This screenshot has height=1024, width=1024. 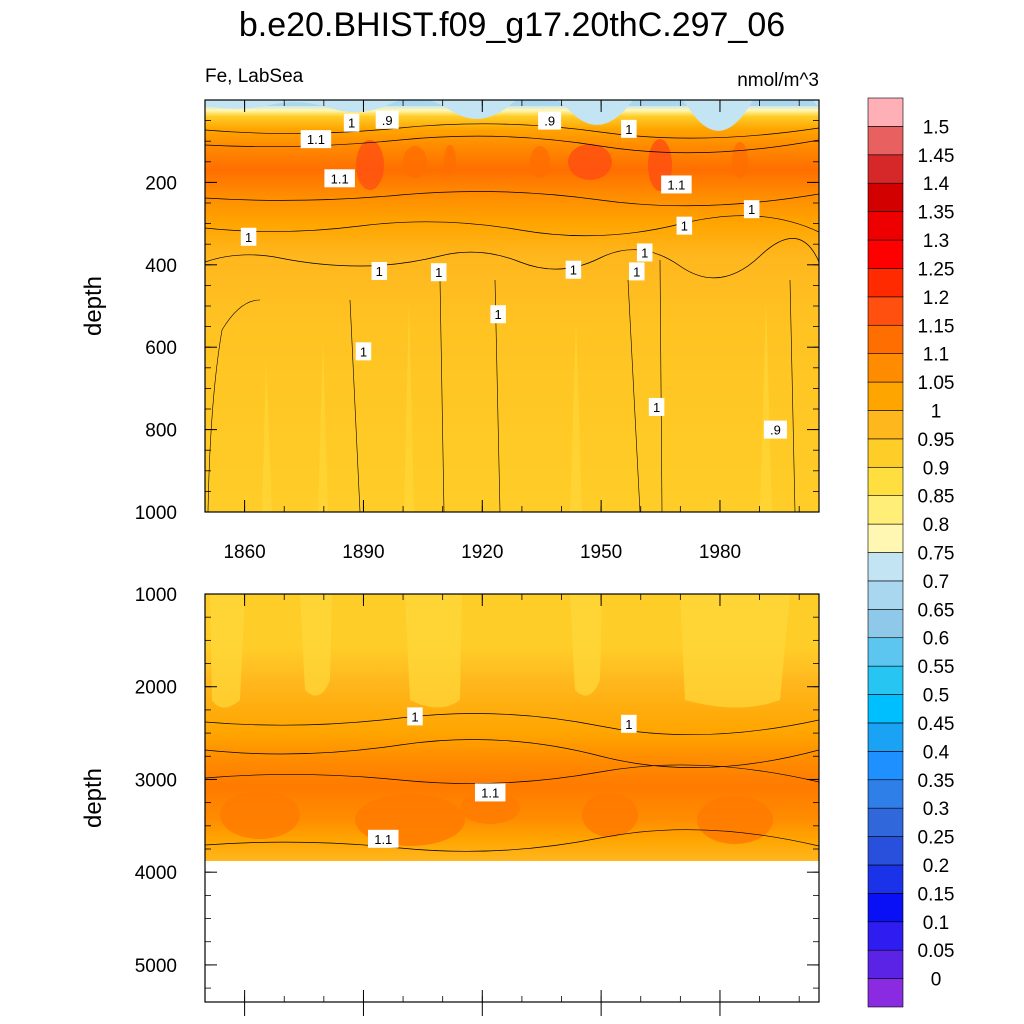 I want to click on colorbar-tick-label: 0.5, so click(x=936, y=696).